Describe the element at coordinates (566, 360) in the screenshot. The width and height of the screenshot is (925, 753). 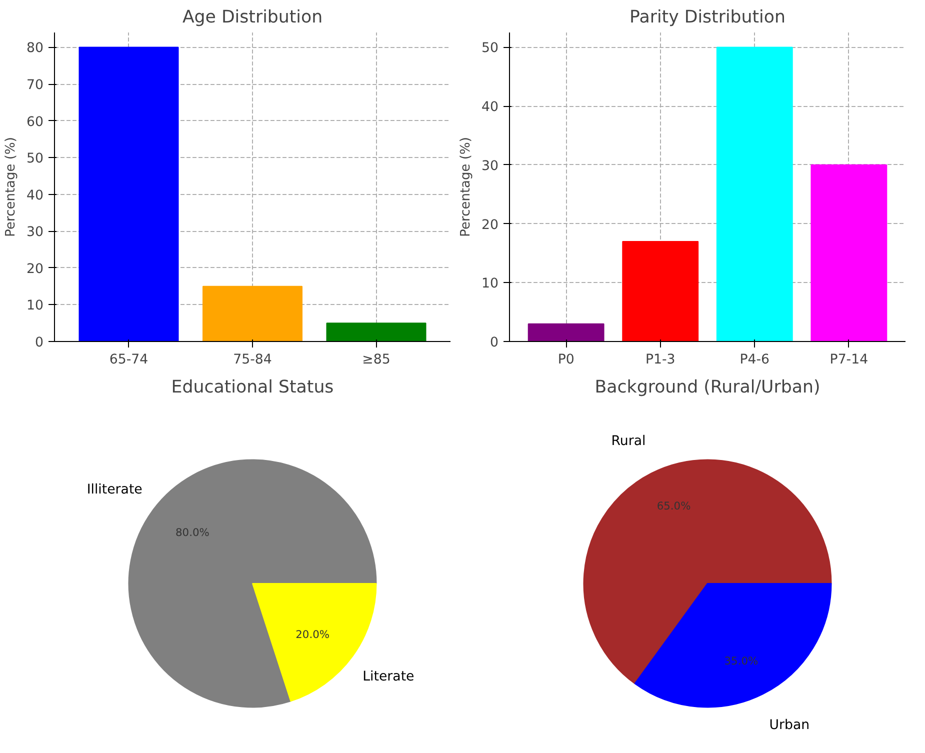
I see `x-tick-label: P0` at that location.